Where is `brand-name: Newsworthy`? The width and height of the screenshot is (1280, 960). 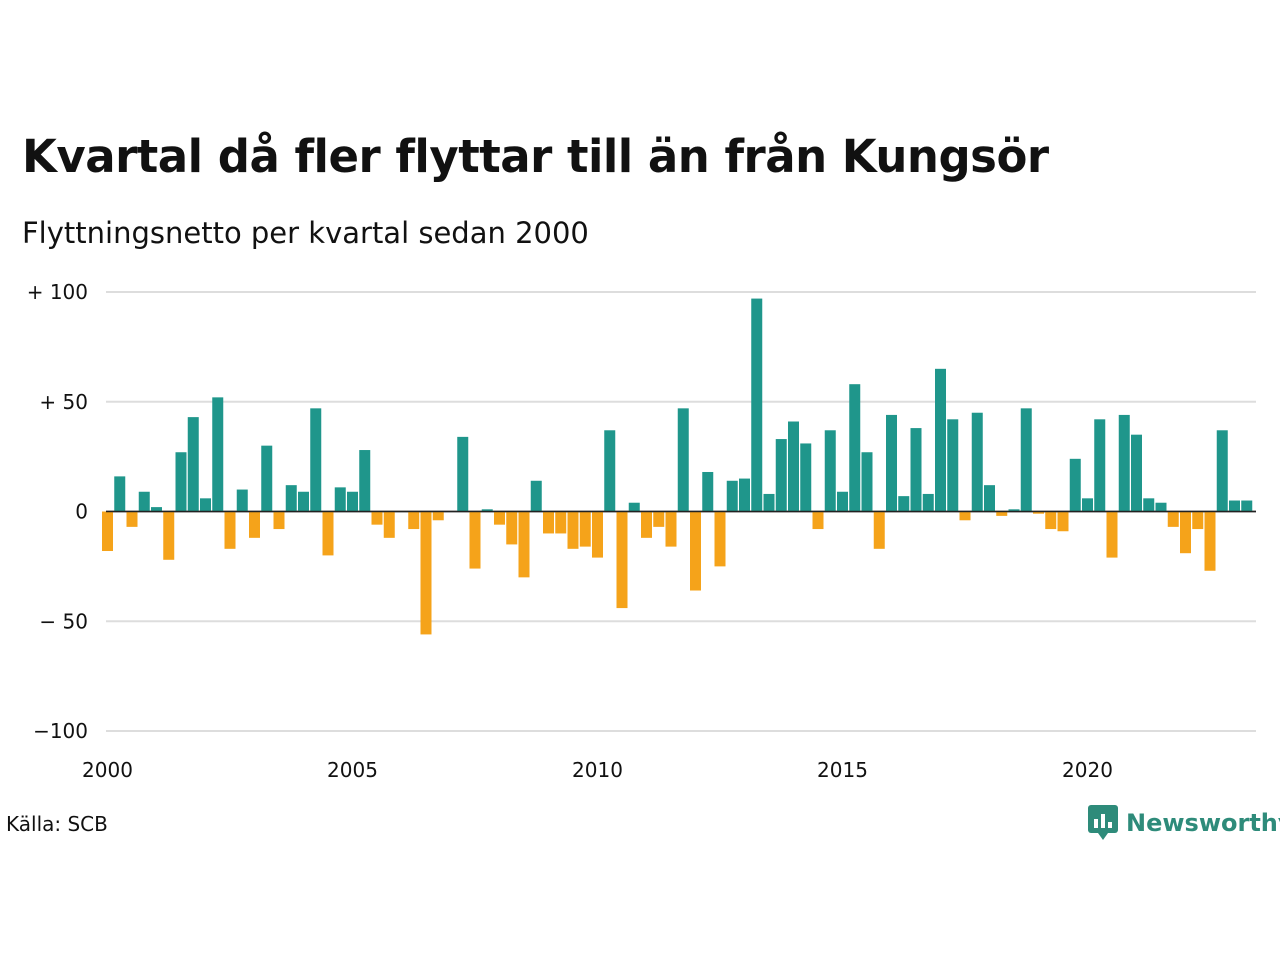
brand-name: Newsworthy is located at coordinates (1203, 823).